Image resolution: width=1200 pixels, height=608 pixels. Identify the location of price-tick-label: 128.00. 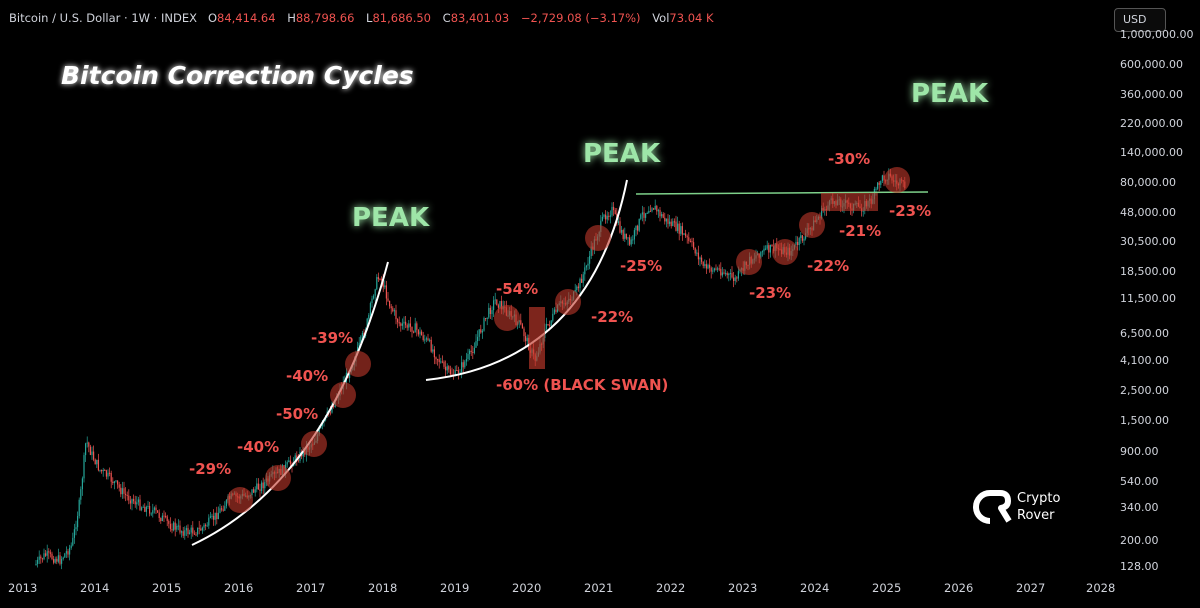
(1139, 566).